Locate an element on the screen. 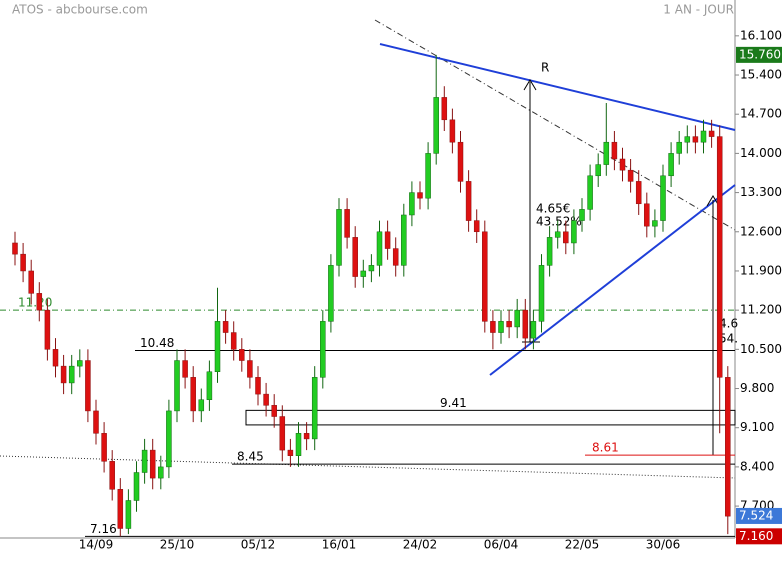  y-tick-label: 14.700 is located at coordinates (761, 114).